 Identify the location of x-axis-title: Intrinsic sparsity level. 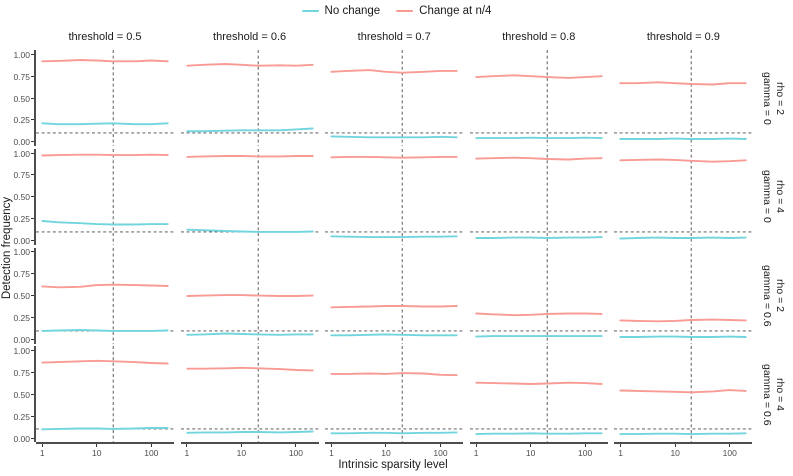
(393, 465).